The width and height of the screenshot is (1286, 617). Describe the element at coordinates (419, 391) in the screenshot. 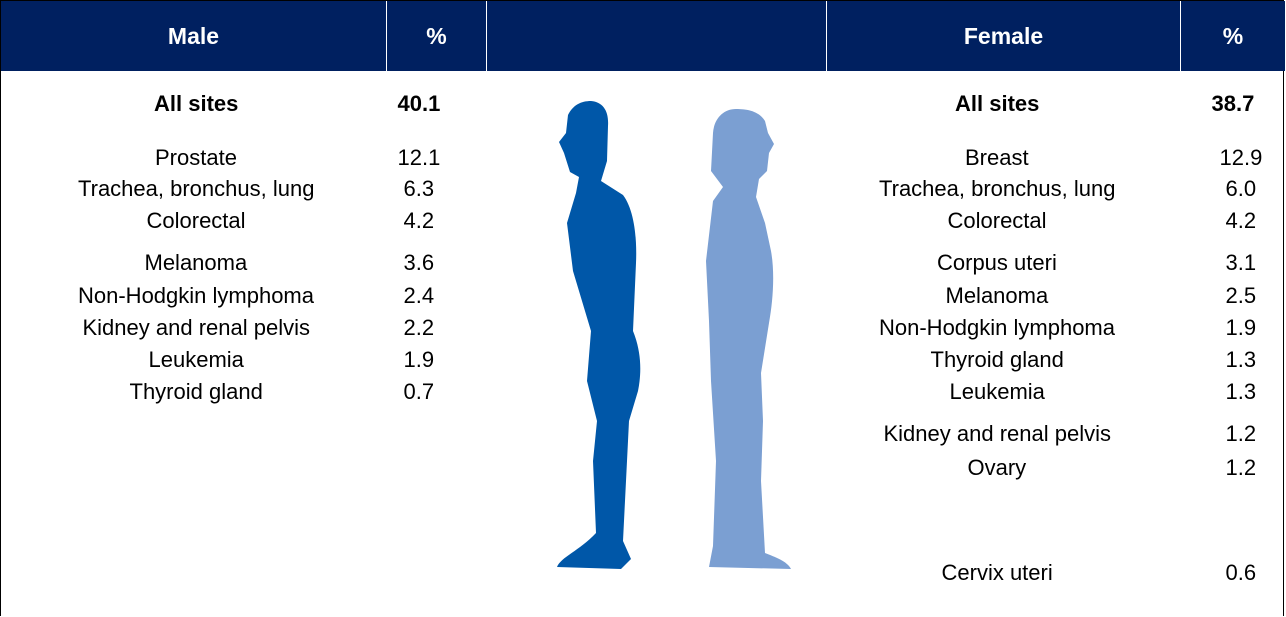

I see `site-value: 0.7` at that location.